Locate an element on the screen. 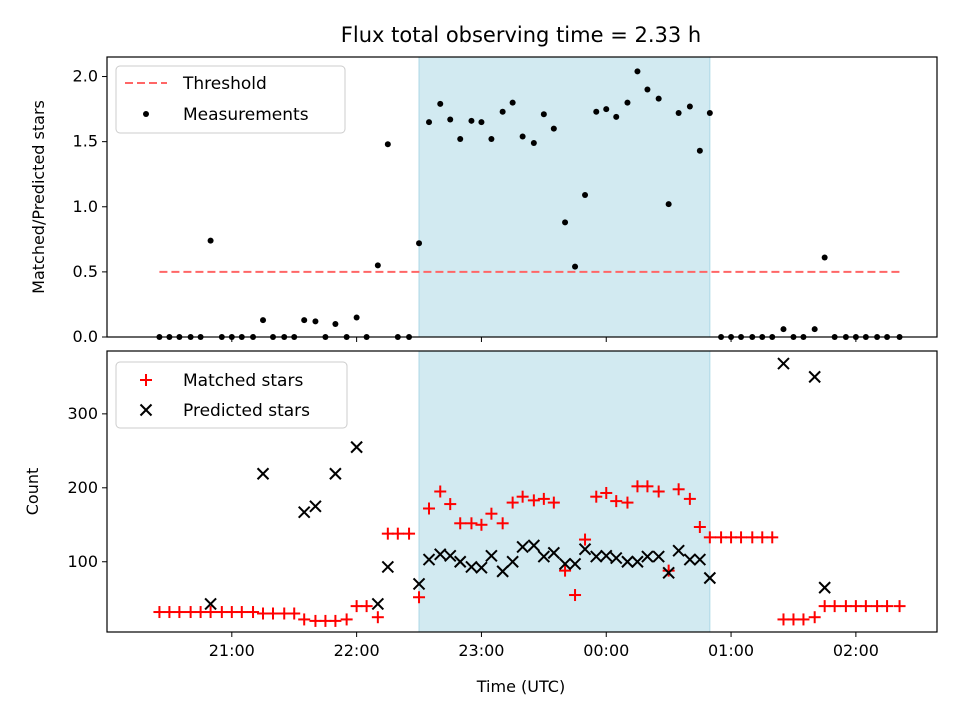 This screenshot has height=720, width=960. x-axis-label: Time (UTC) is located at coordinates (520, 686).